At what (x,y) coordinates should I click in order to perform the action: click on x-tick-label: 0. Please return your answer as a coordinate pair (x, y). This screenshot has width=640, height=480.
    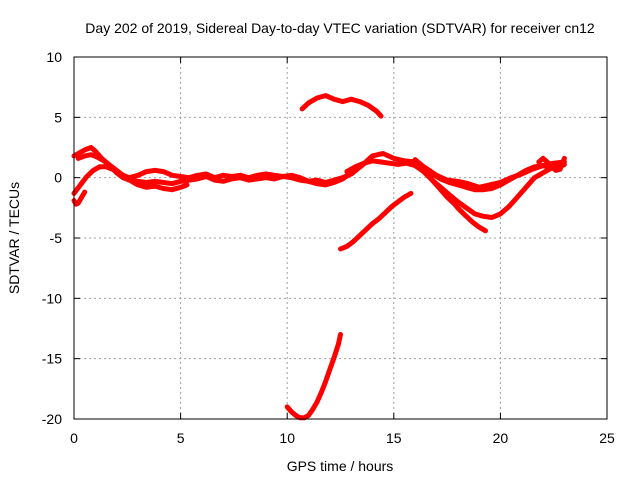
    Looking at the image, I should click on (74, 438).